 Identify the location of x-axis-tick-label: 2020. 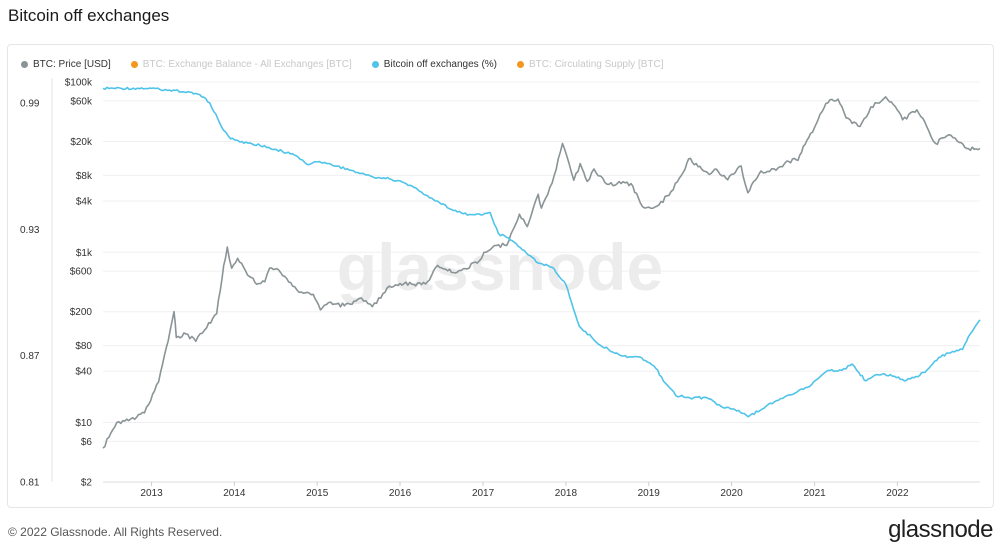
(731, 493).